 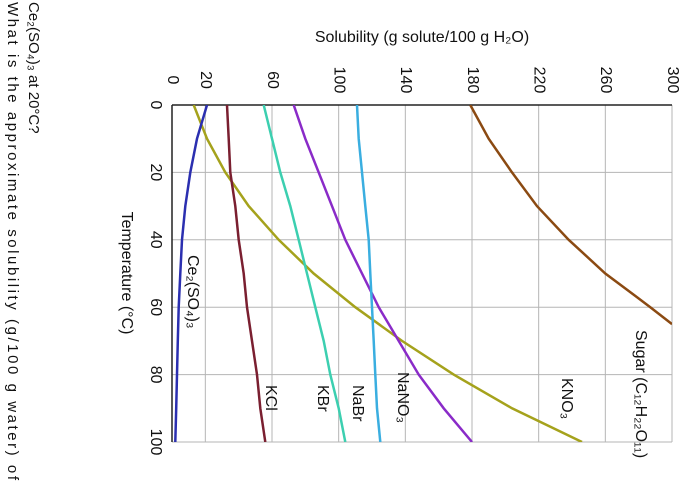 What do you see at coordinates (338, 80) in the screenshot?
I see `y-tick-label: 100` at bounding box center [338, 80].